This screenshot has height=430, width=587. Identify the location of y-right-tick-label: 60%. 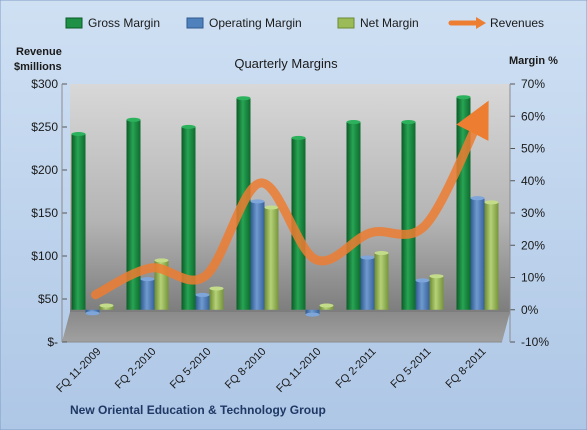
(533, 116).